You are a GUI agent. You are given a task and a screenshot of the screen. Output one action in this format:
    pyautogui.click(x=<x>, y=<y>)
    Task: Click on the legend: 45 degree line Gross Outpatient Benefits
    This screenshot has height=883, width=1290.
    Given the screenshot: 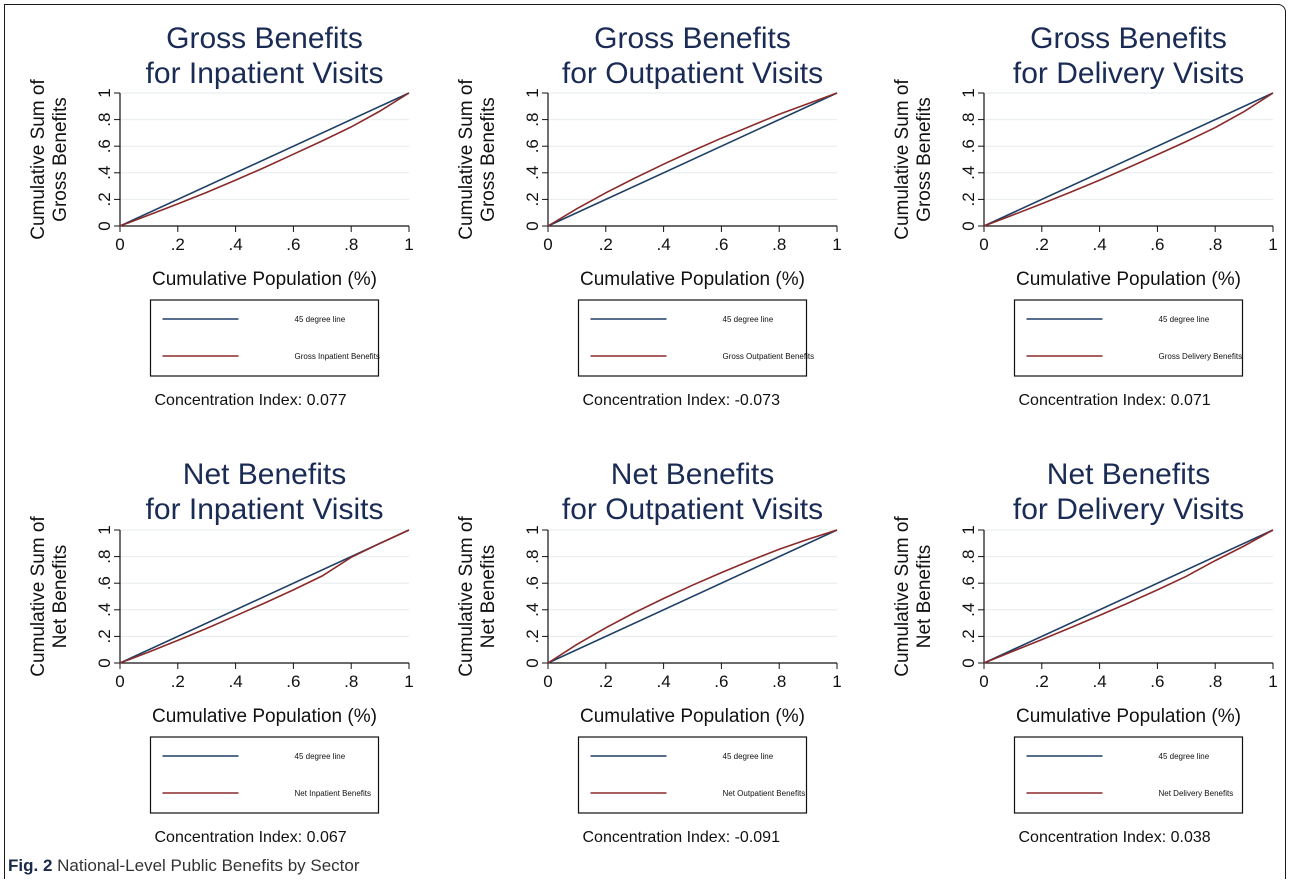 What is the action you would take?
    pyautogui.click(x=696, y=338)
    